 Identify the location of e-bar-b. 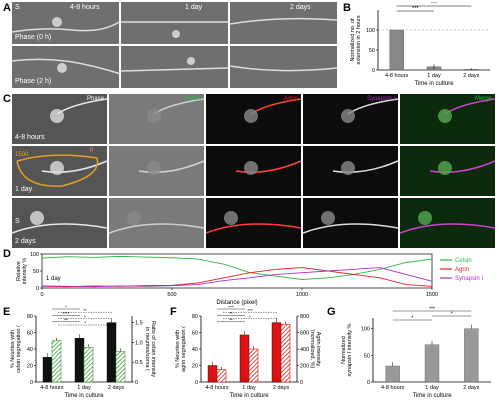
(120, 367).